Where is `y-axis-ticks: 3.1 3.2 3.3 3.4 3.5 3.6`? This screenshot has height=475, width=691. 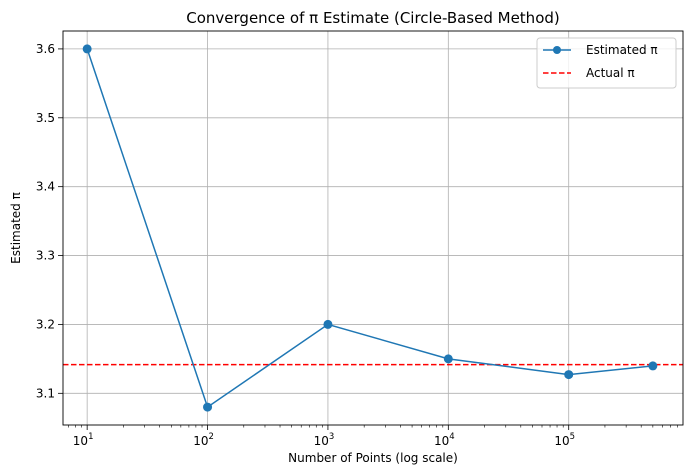 y-axis-ticks: 3.1 3.2 3.3 3.4 3.5 3.6 is located at coordinates (49, 221).